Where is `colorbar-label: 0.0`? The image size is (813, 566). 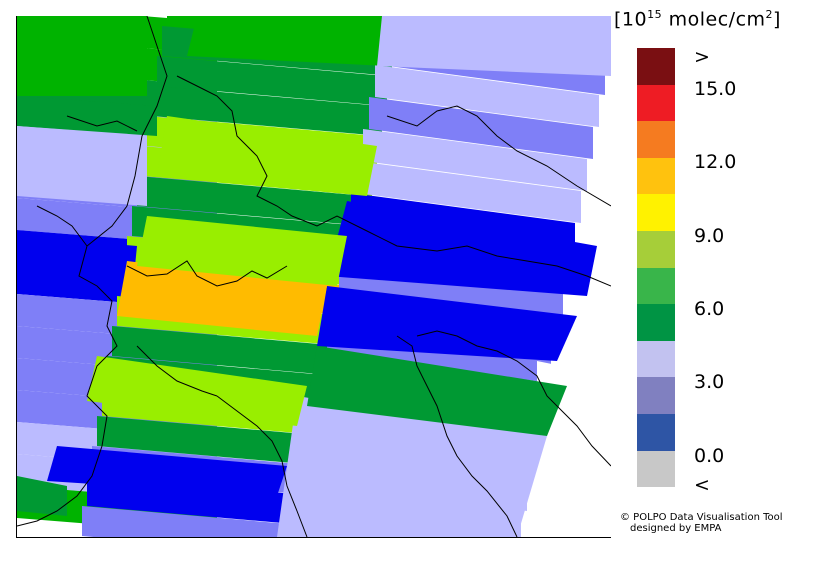 colorbar-label: 0.0 is located at coordinates (709, 456).